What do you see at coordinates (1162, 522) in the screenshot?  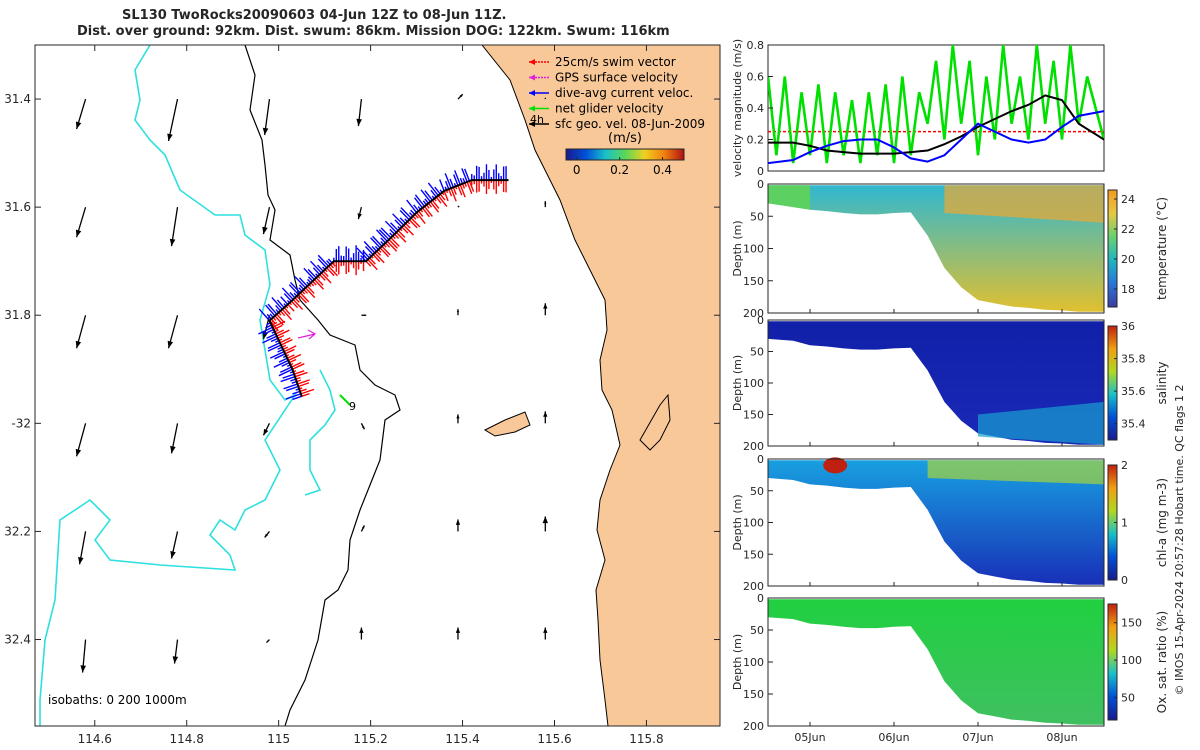 I see `chl-colorbar-label: chl-a (mg m-3)` at bounding box center [1162, 522].